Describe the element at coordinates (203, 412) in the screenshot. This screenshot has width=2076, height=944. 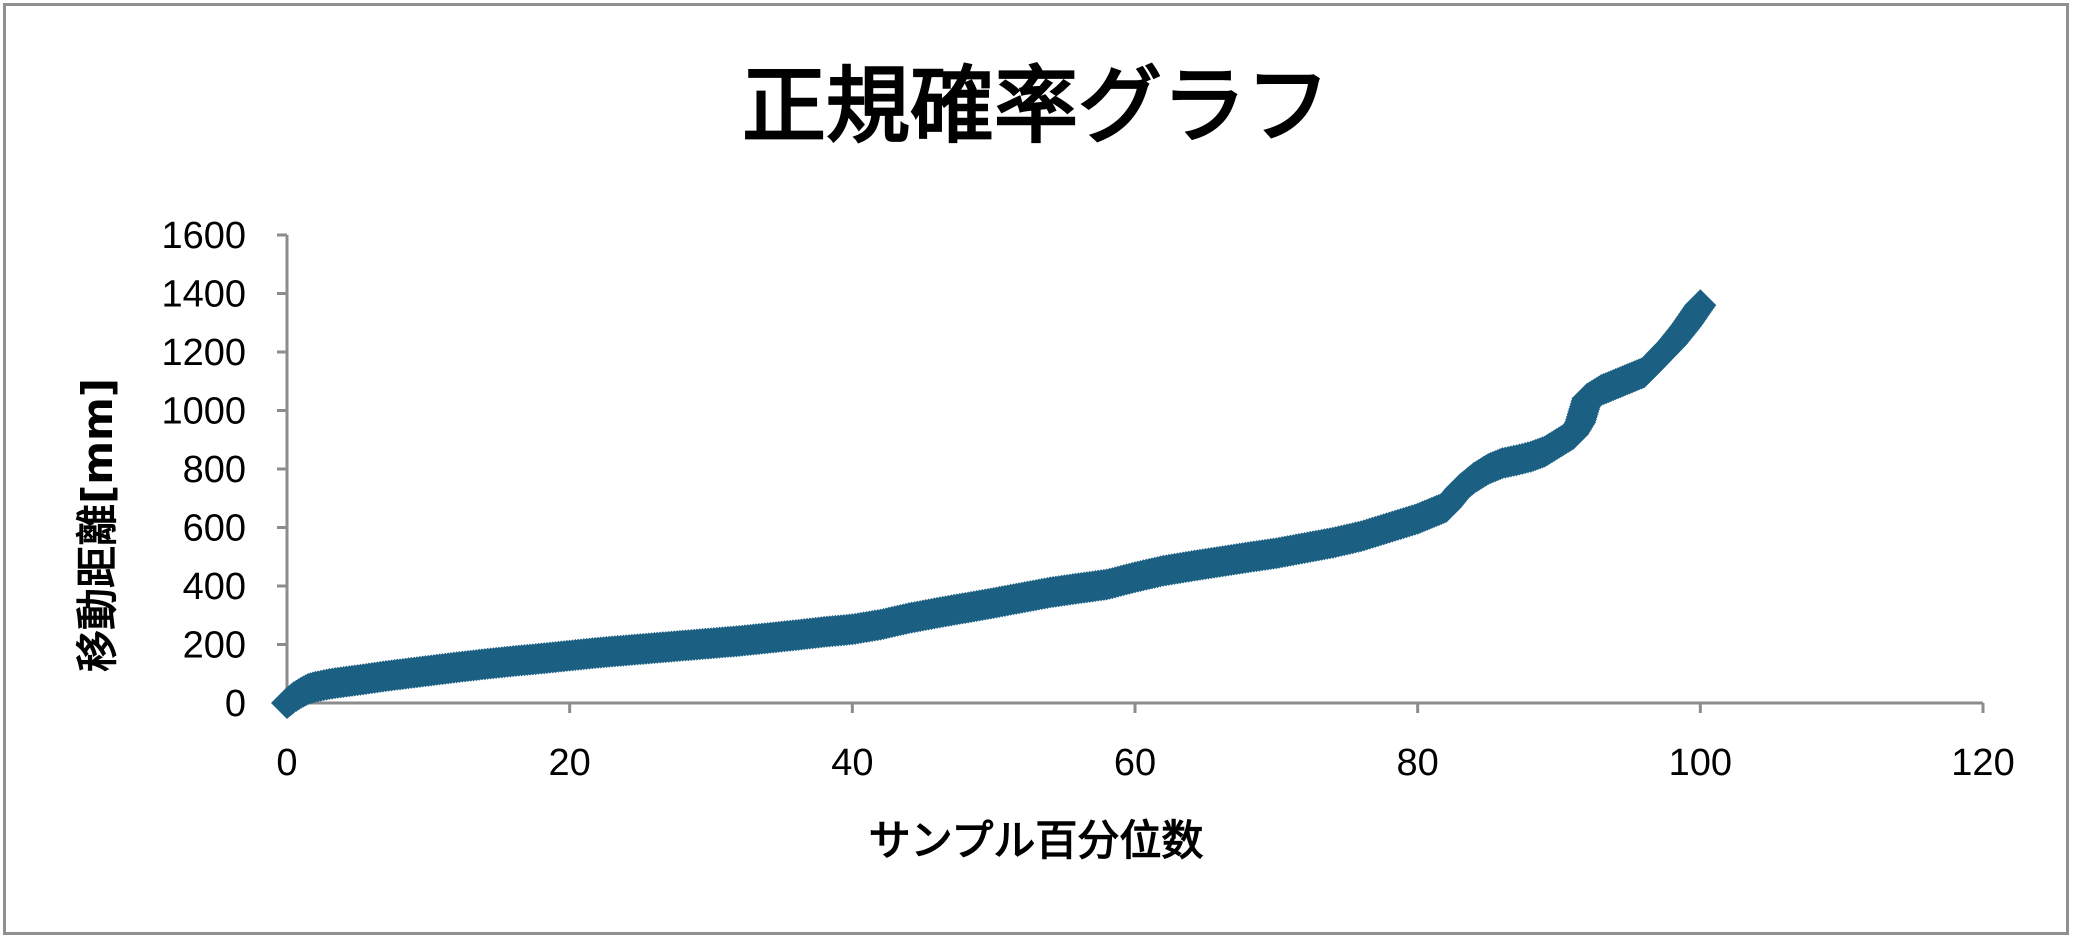
I see `y-tick-label: 1000` at that location.